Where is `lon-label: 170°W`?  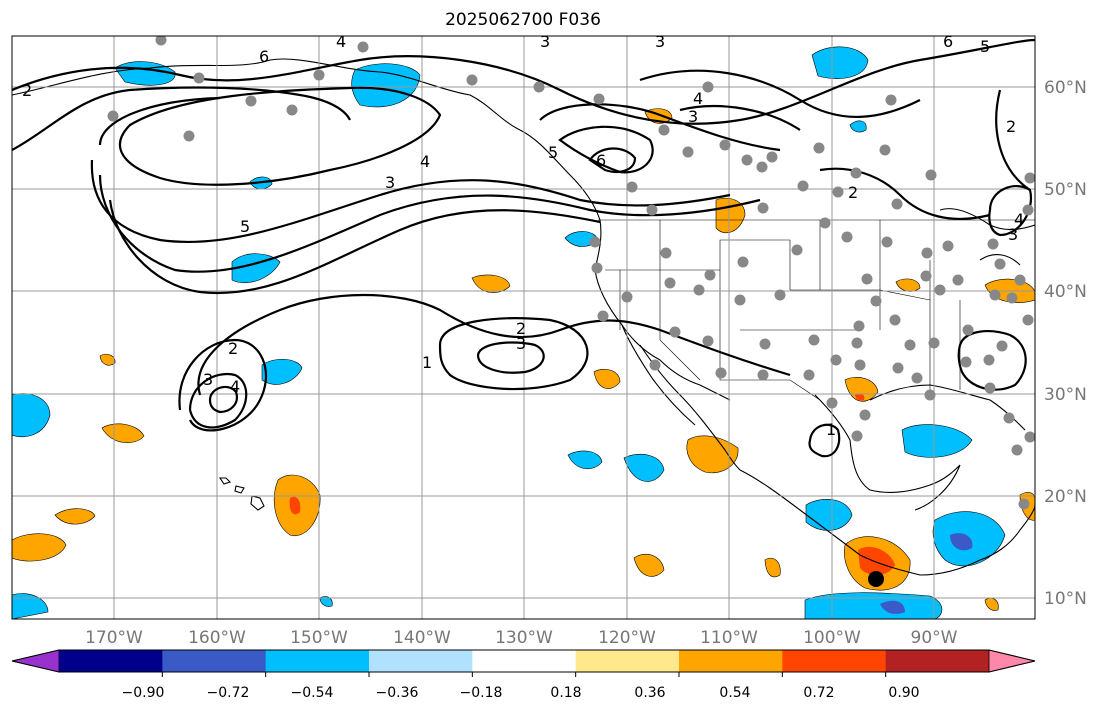 lon-label: 170°W is located at coordinates (114, 638).